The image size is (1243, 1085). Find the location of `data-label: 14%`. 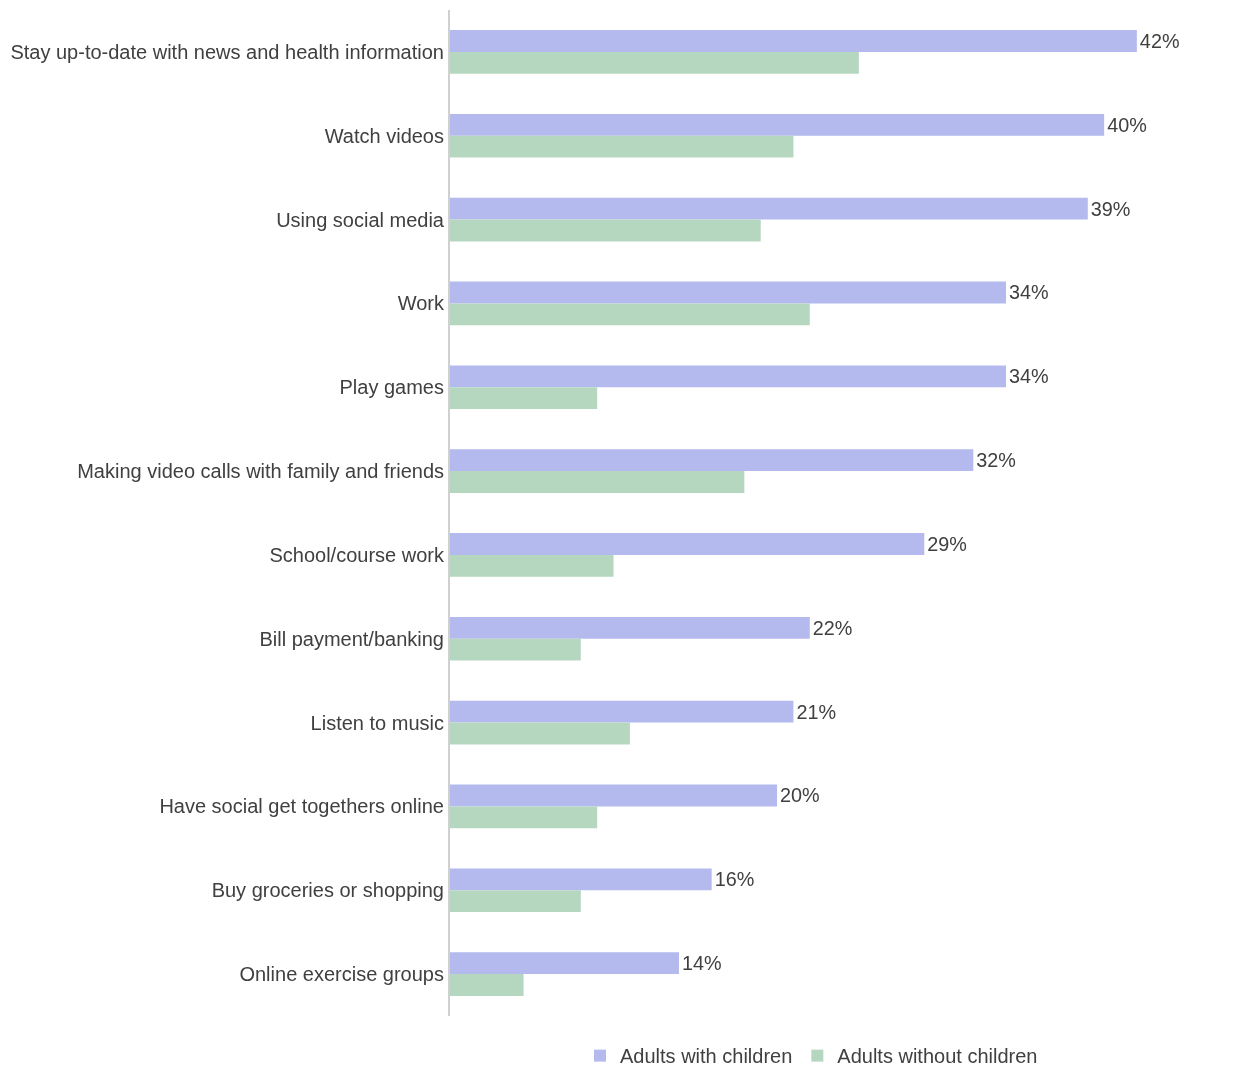

data-label: 14% is located at coordinates (701, 963).